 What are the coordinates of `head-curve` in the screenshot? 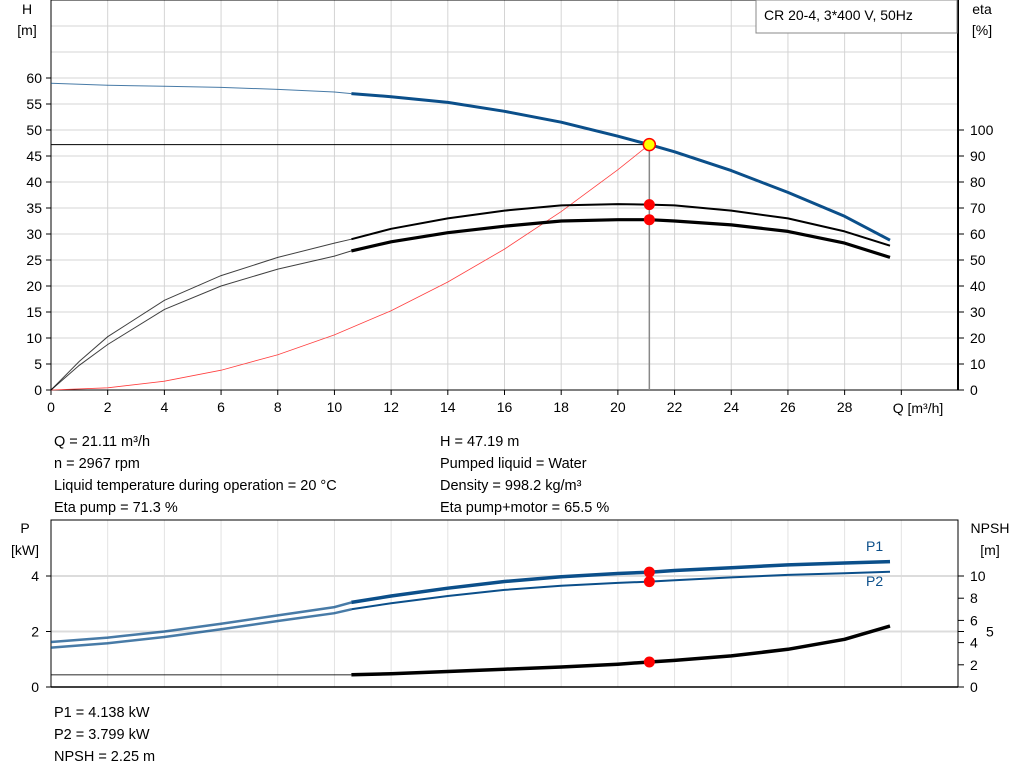 It's located at (621, 167).